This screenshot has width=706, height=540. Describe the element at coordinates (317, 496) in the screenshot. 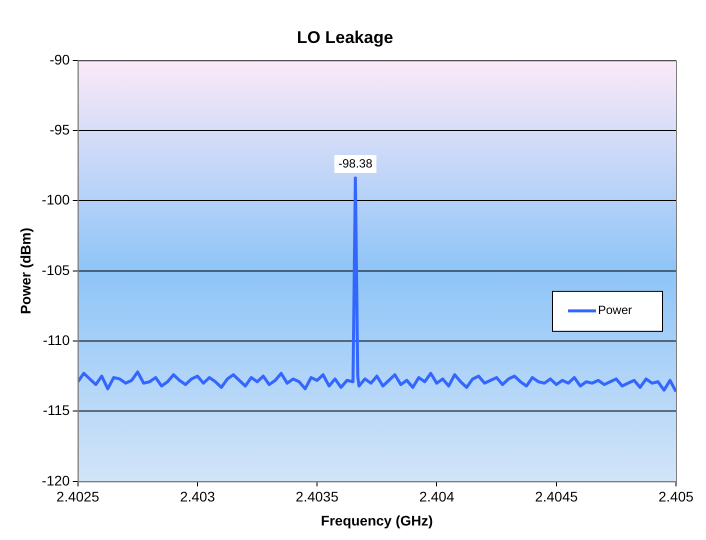

I see `x-tick-label: 2.4035` at that location.